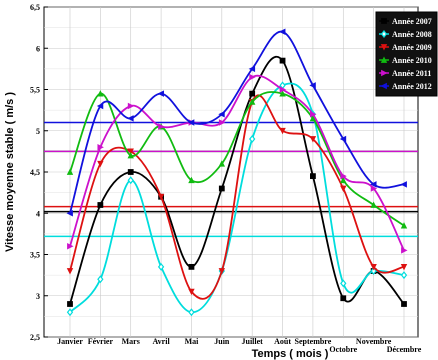  I want to click on y-tick-label: 3, so click(38, 296).